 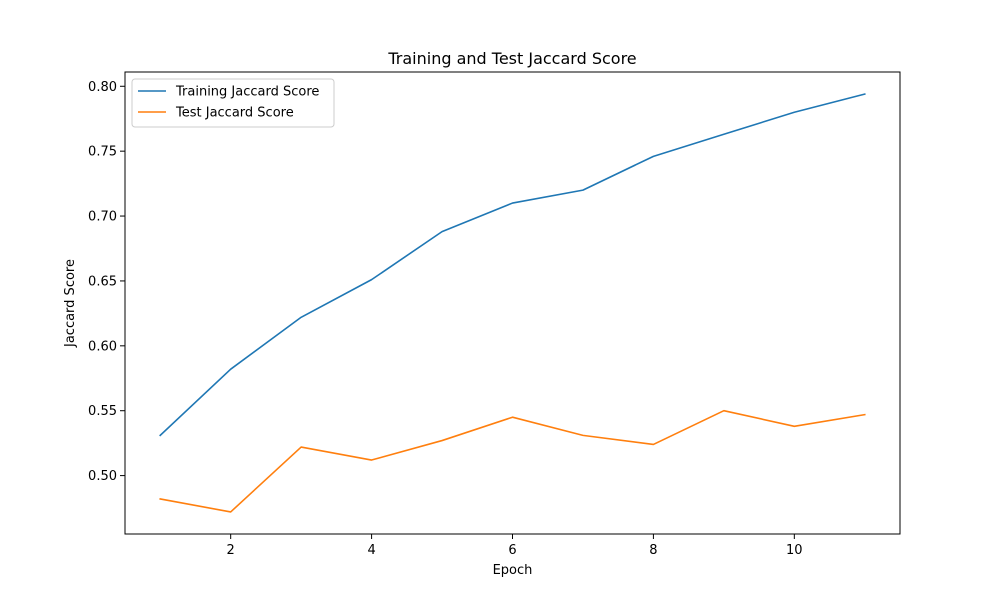 I want to click on x-axis: 2 4 6 8 10, so click(x=515, y=546).